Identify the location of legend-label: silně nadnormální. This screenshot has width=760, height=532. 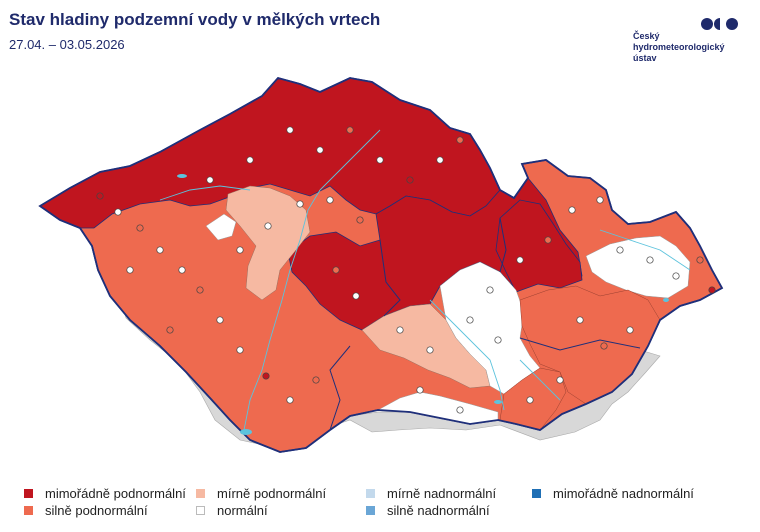
(438, 510).